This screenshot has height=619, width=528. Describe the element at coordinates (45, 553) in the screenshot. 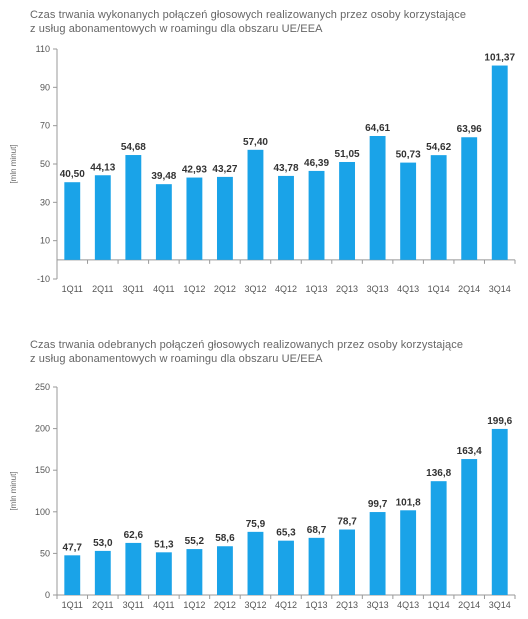

I see `chart2-y-tick-label: 50` at that location.